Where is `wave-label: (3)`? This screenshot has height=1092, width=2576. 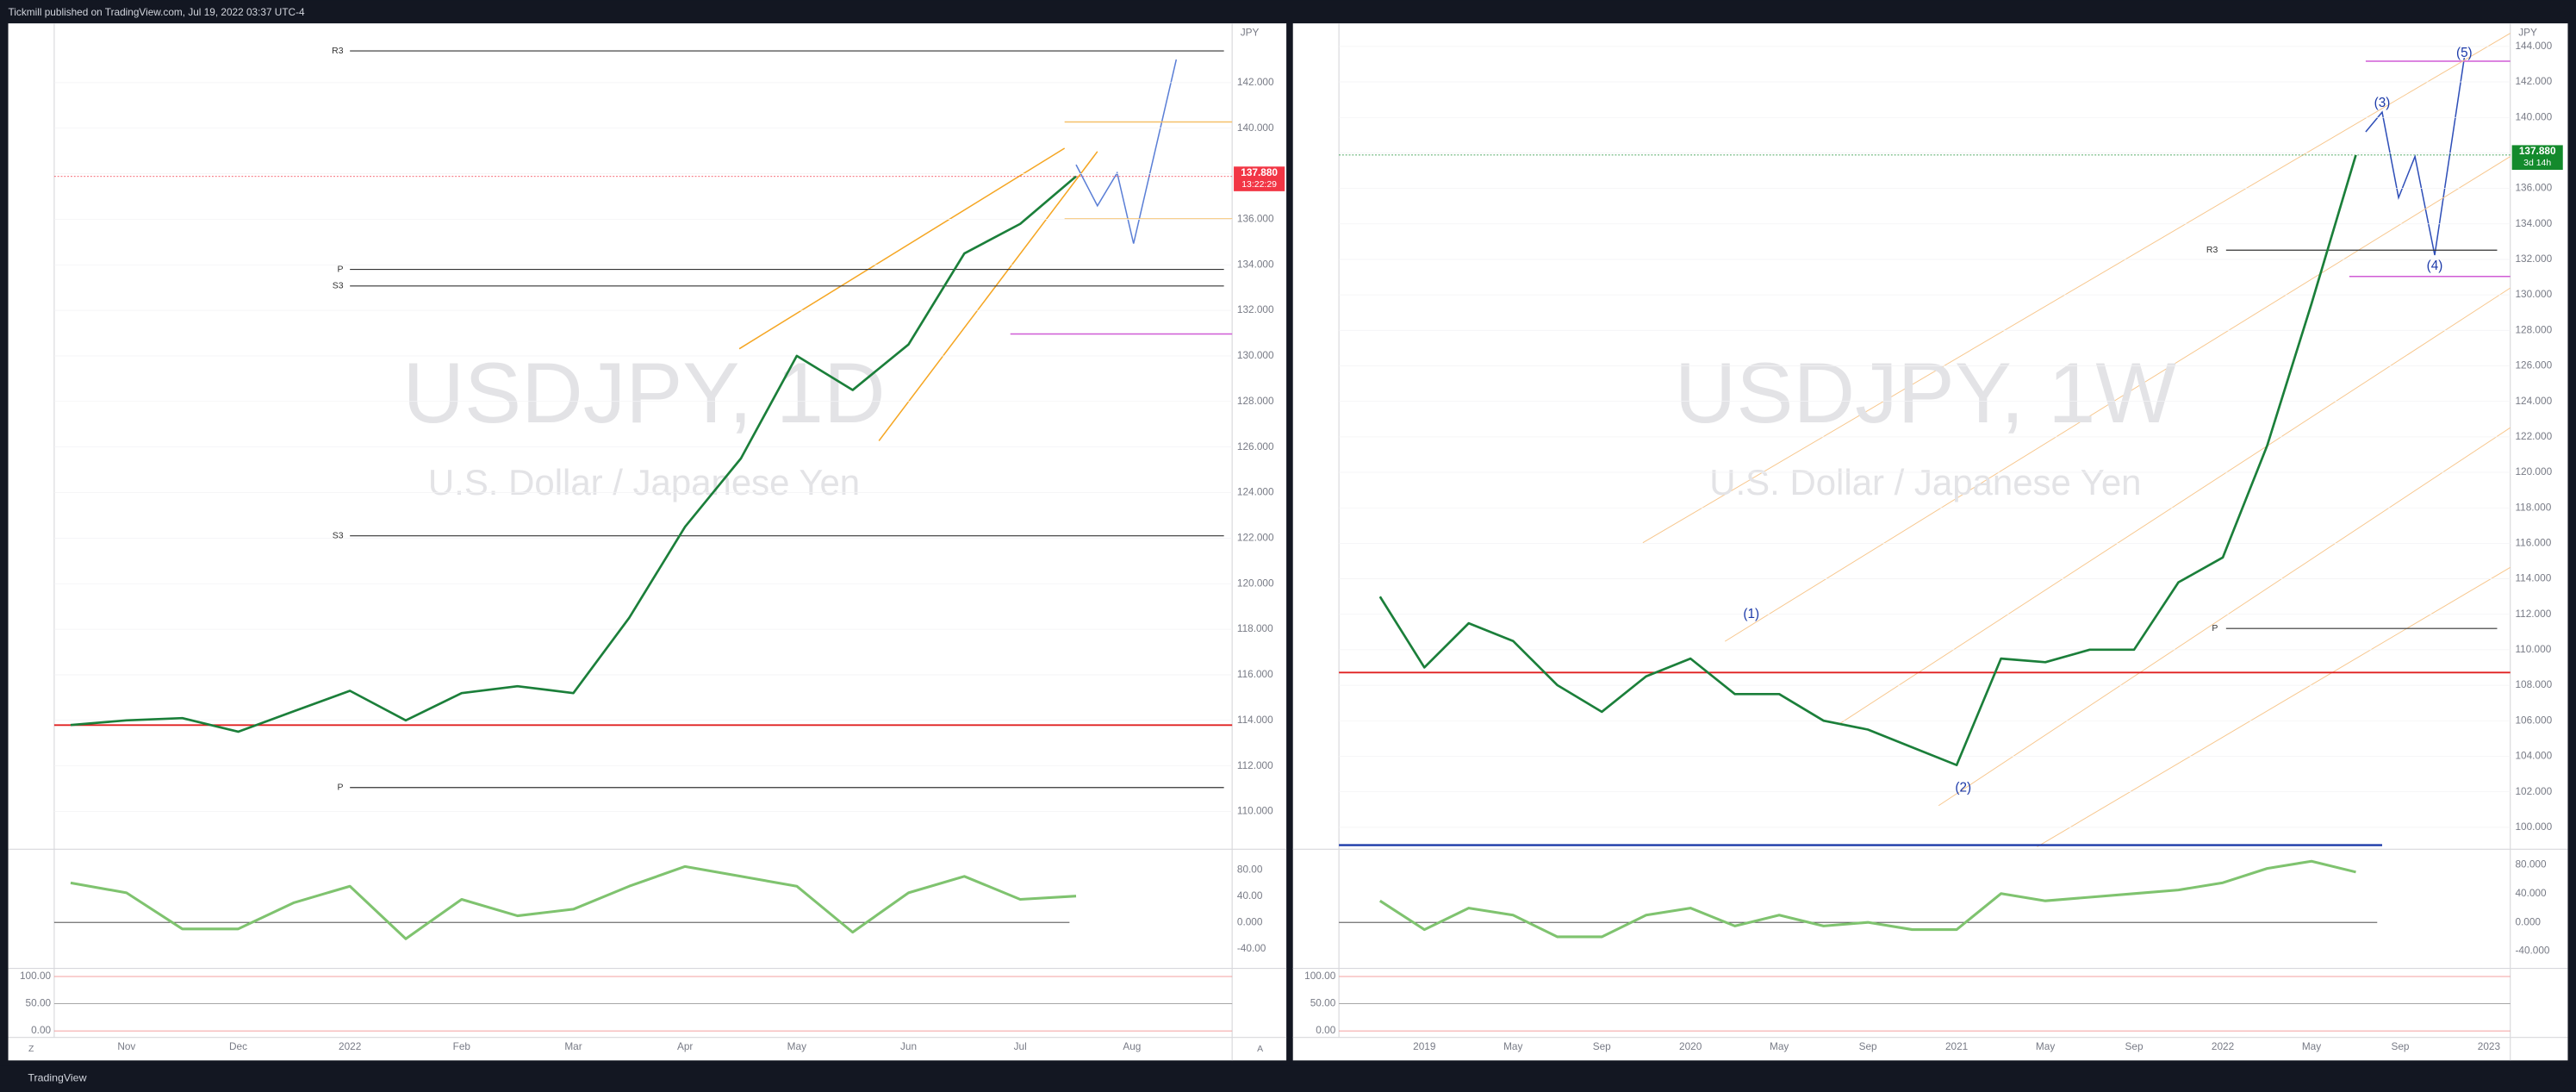 wave-label: (3) is located at coordinates (2382, 103).